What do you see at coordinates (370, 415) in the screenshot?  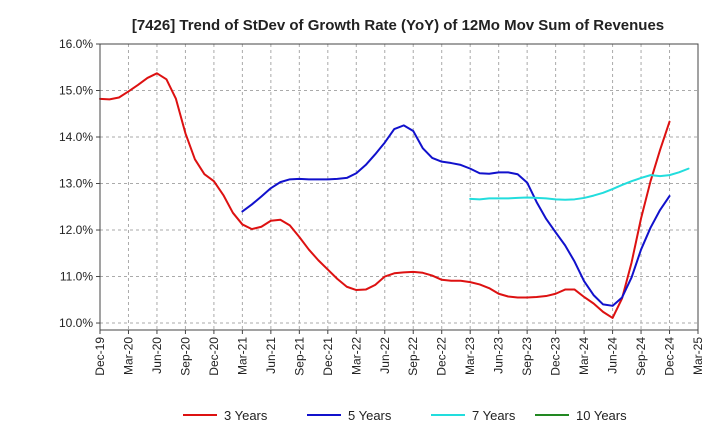 I see `legend-label: 5 Years` at bounding box center [370, 415].